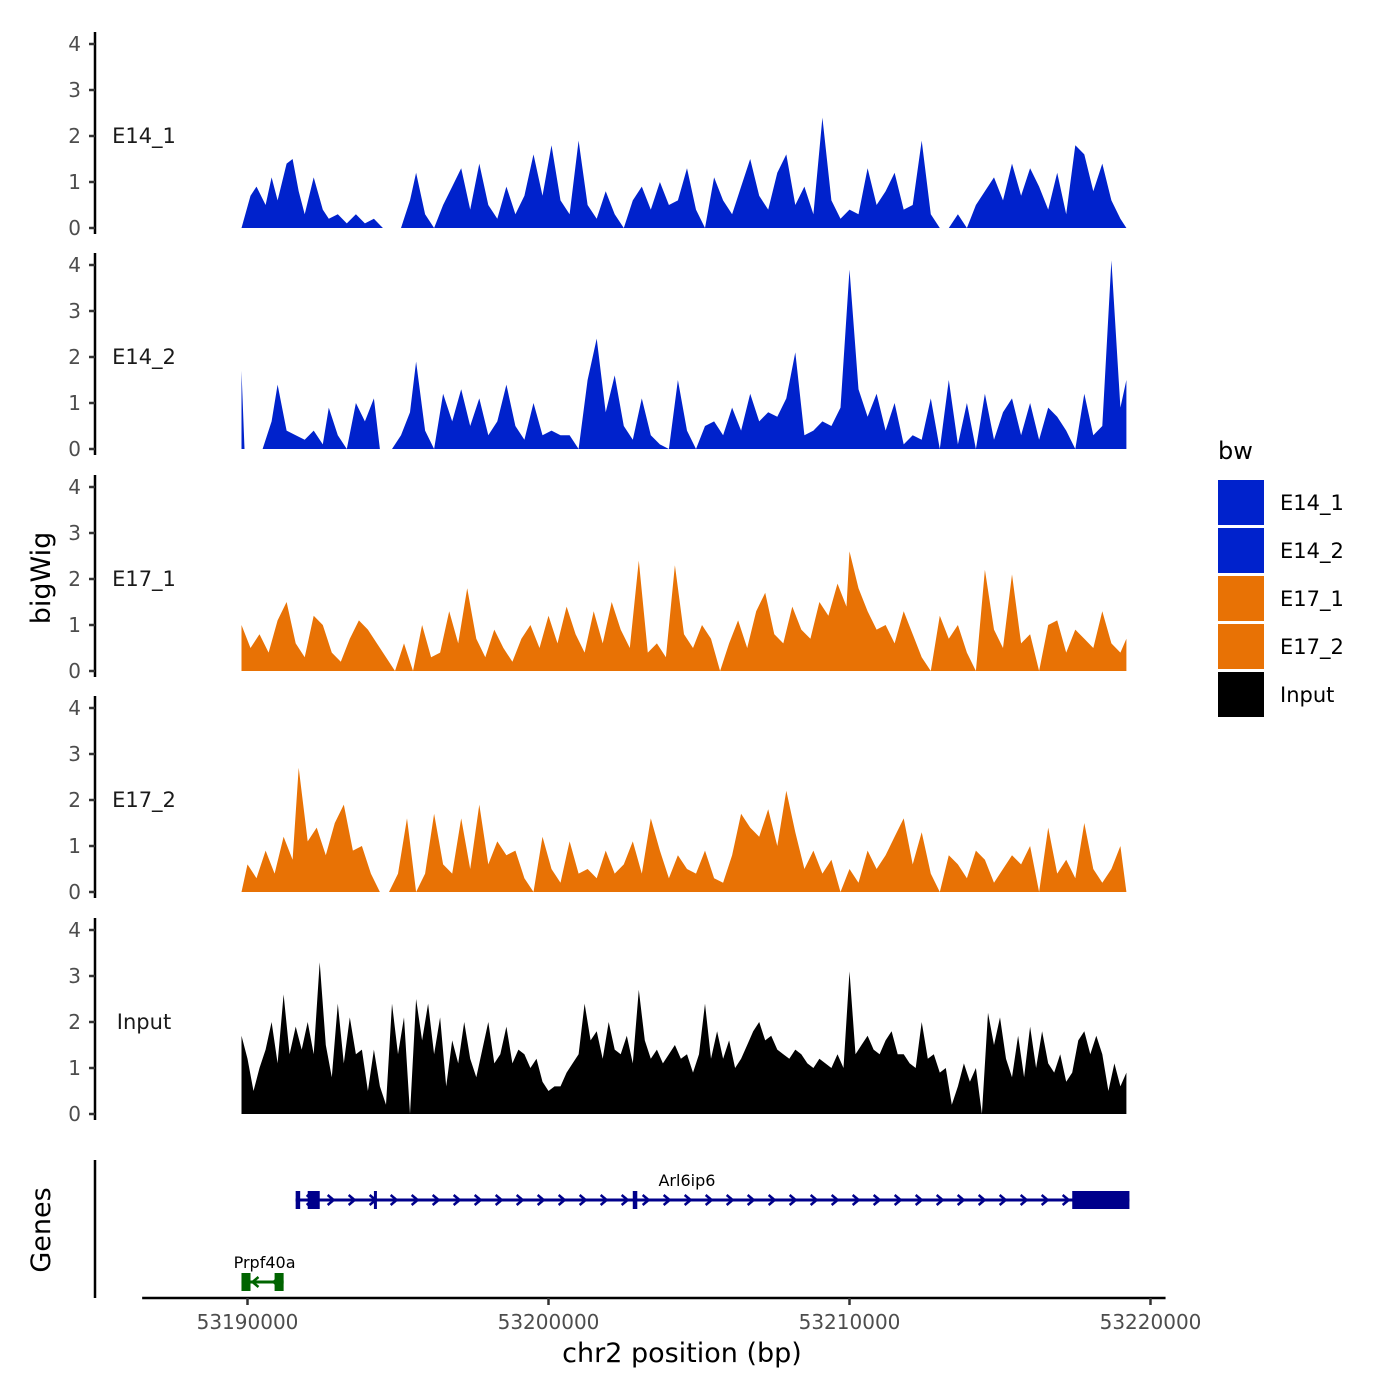 The height and width of the screenshot is (1400, 1400). What do you see at coordinates (144, 1022) in the screenshot?
I see `track-label: Input` at bounding box center [144, 1022].